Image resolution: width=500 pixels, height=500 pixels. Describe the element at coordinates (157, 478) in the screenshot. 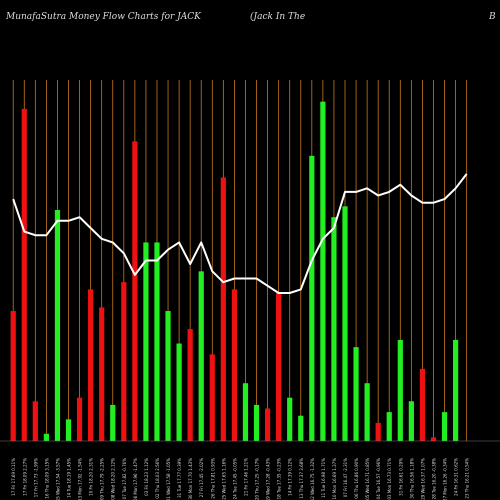

I see `x-tick-label: 02 Thu 18.03 2.56%` at that location.